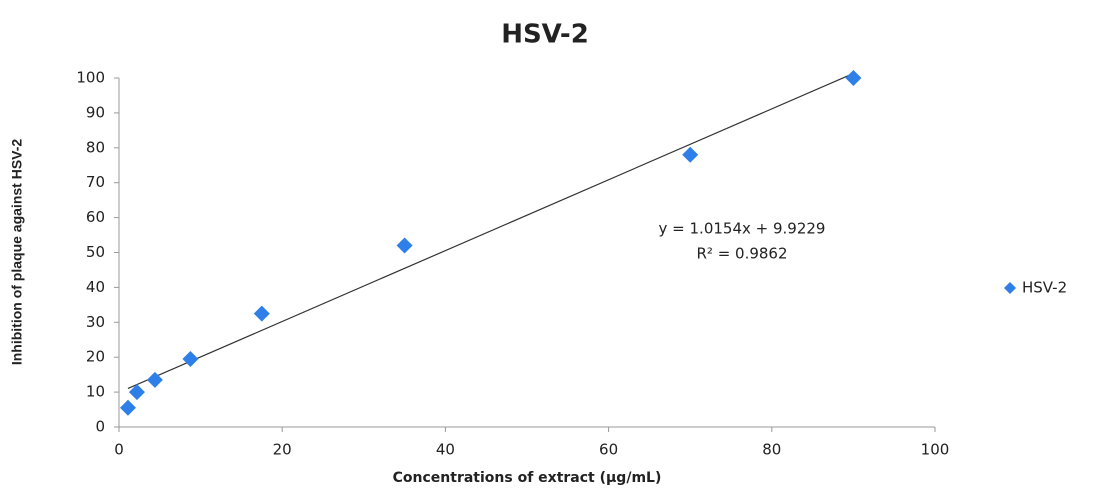 The width and height of the screenshot is (1097, 493). Describe the element at coordinates (95, 252) in the screenshot. I see `y-tick-label: 50` at that location.